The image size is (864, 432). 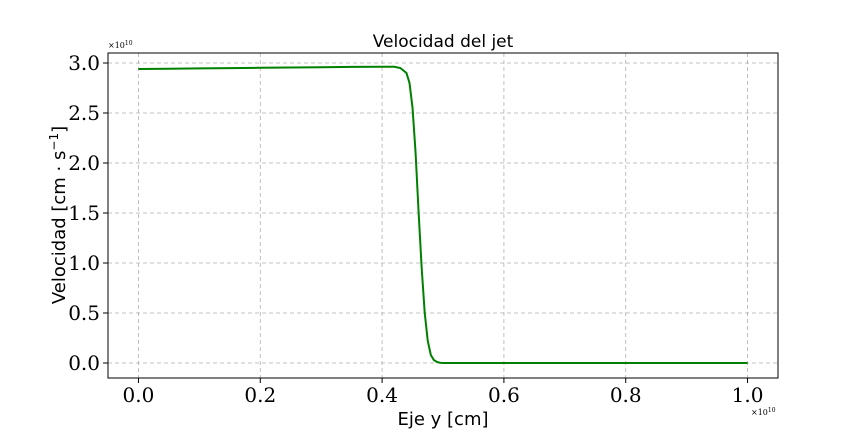 I want to click on y-axis-label-close: ], so click(x=59, y=129).